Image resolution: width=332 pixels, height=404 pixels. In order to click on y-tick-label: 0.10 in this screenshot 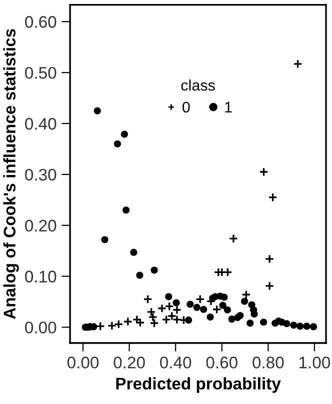, I will do `click(40, 276)`.